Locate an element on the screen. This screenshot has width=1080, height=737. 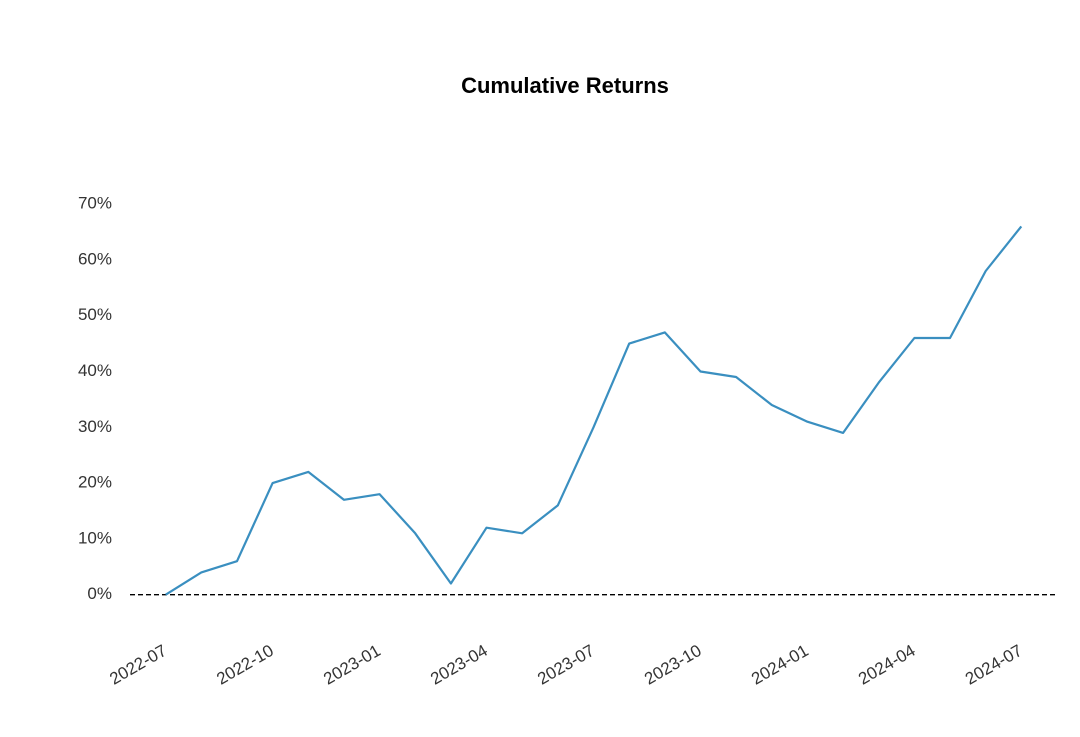
x-tick-label: 2024-07 is located at coordinates (994, 665).